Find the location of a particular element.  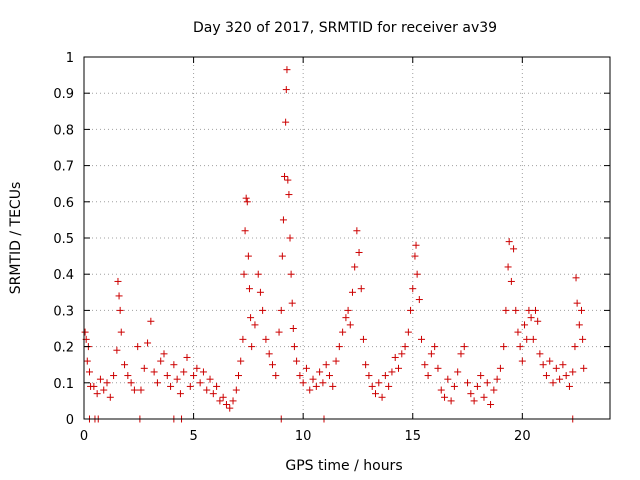

x-tick-label: 10 is located at coordinates (303, 436).